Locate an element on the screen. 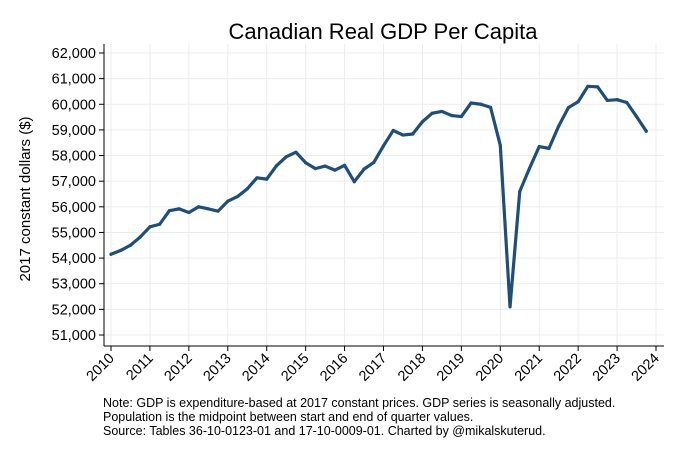 The image size is (680, 453). x-tick-label: 2021 is located at coordinates (529, 368).